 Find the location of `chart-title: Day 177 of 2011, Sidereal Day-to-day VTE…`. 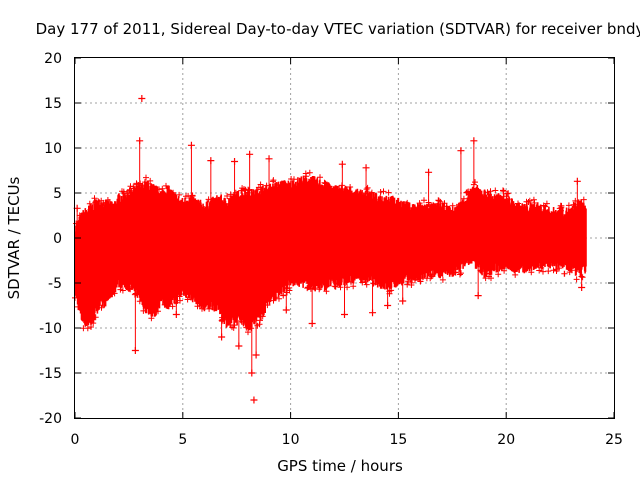

chart-title: Day 177 of 2011, Sidereal Day-to-day VTE… is located at coordinates (338, 29).